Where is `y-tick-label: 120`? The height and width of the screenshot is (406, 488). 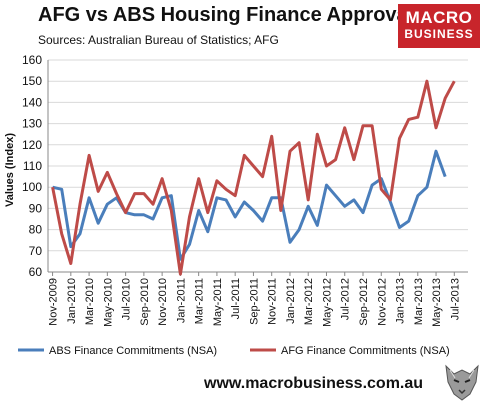 y-tick-label: 120 is located at coordinates (32, 145).